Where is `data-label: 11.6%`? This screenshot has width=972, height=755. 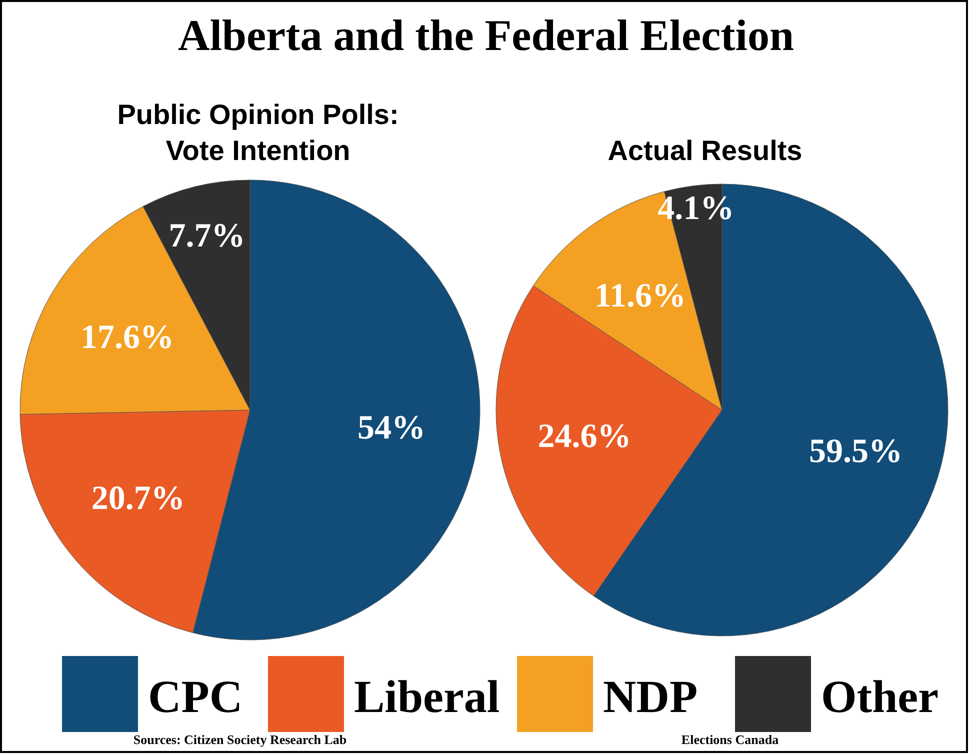
data-label: 11.6% is located at coordinates (640, 296).